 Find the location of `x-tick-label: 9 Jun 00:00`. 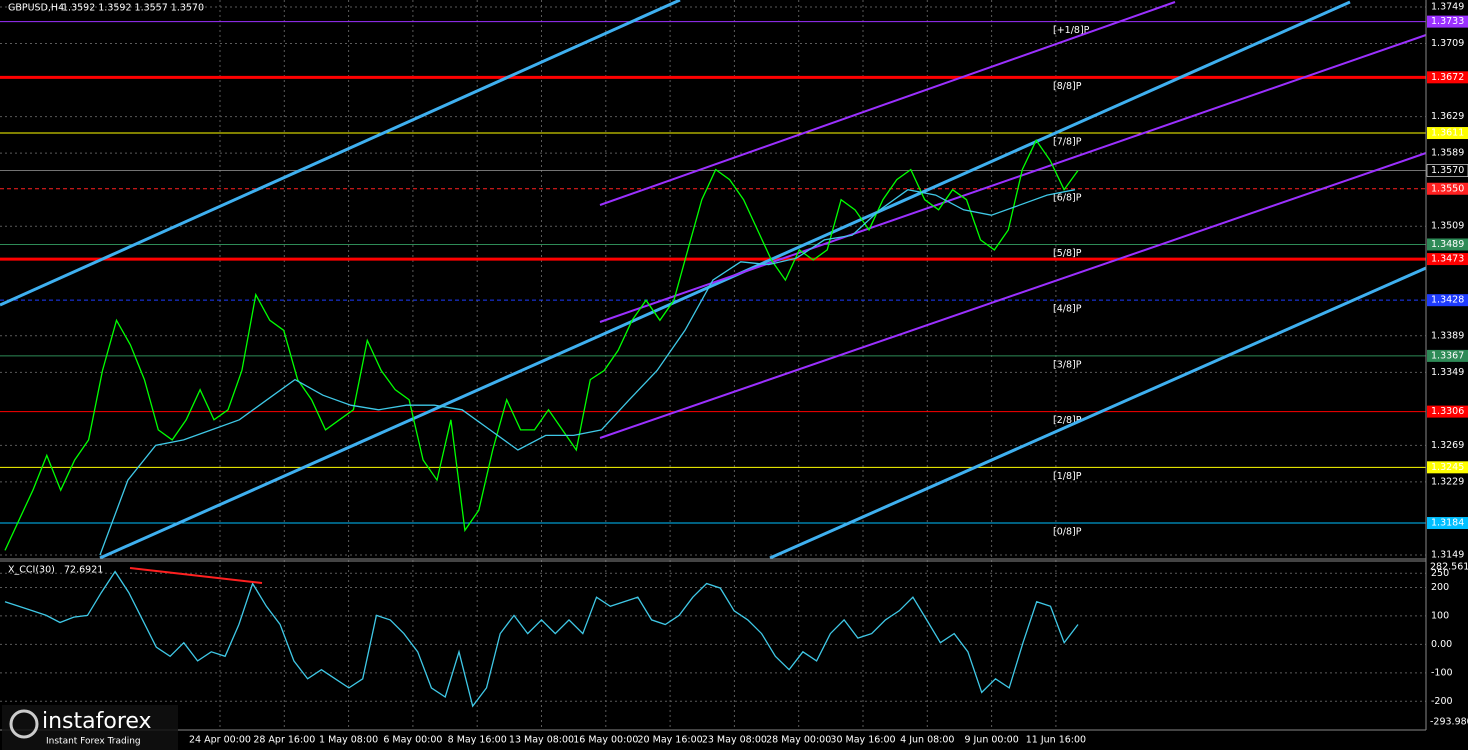

x-tick-label: 9 Jun 00:00 is located at coordinates (991, 740).